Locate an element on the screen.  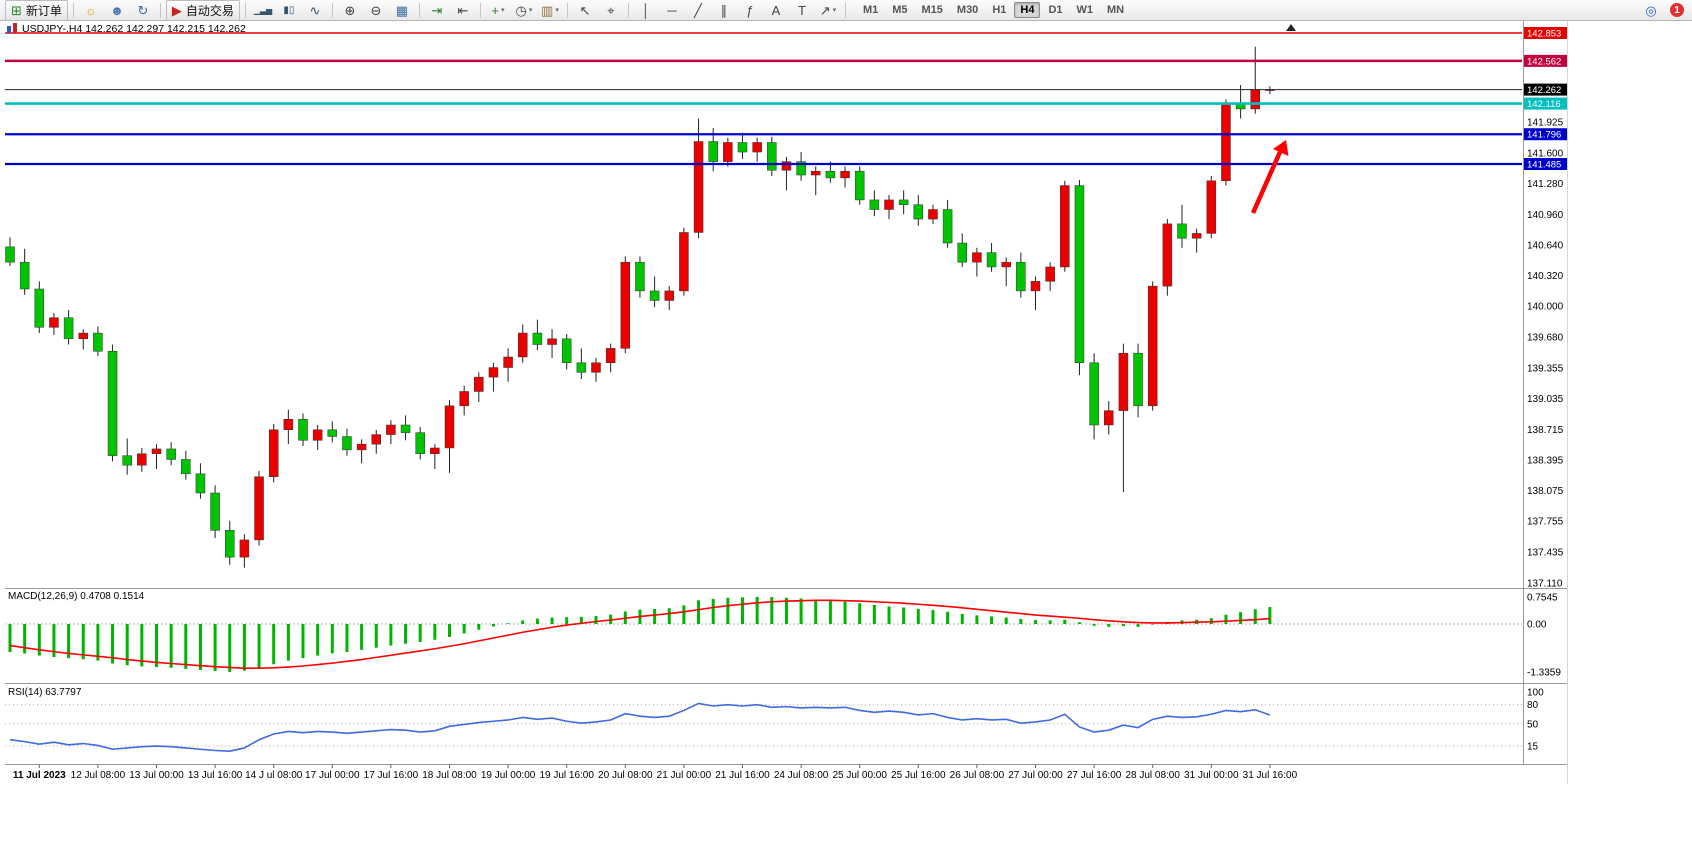
price-axis-label: 140.960 is located at coordinates (1545, 215).